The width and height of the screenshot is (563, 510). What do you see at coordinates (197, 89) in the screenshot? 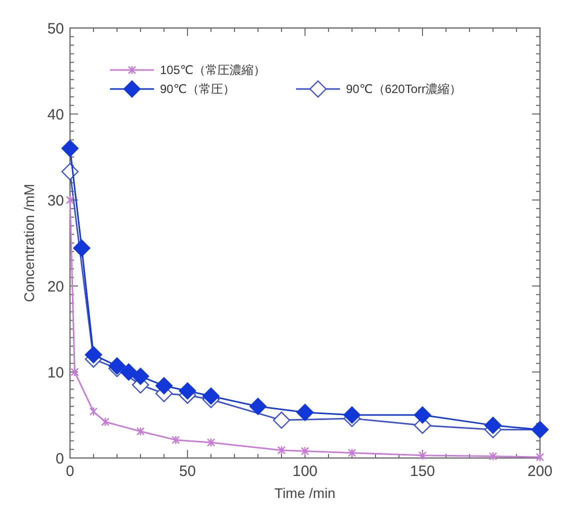
I see `legend-label: 90℃（常圧）` at bounding box center [197, 89].